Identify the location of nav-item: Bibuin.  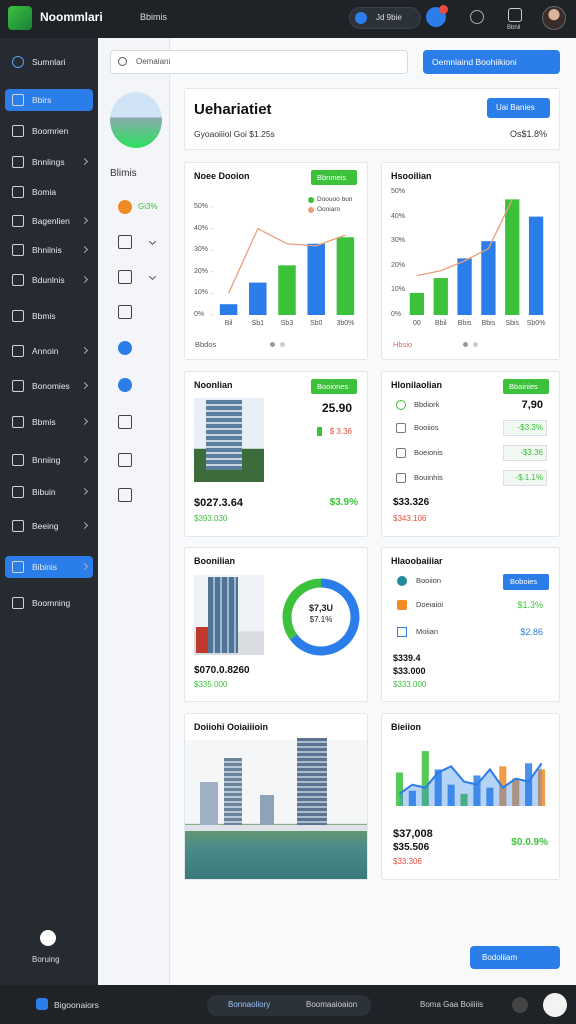
(44, 492).